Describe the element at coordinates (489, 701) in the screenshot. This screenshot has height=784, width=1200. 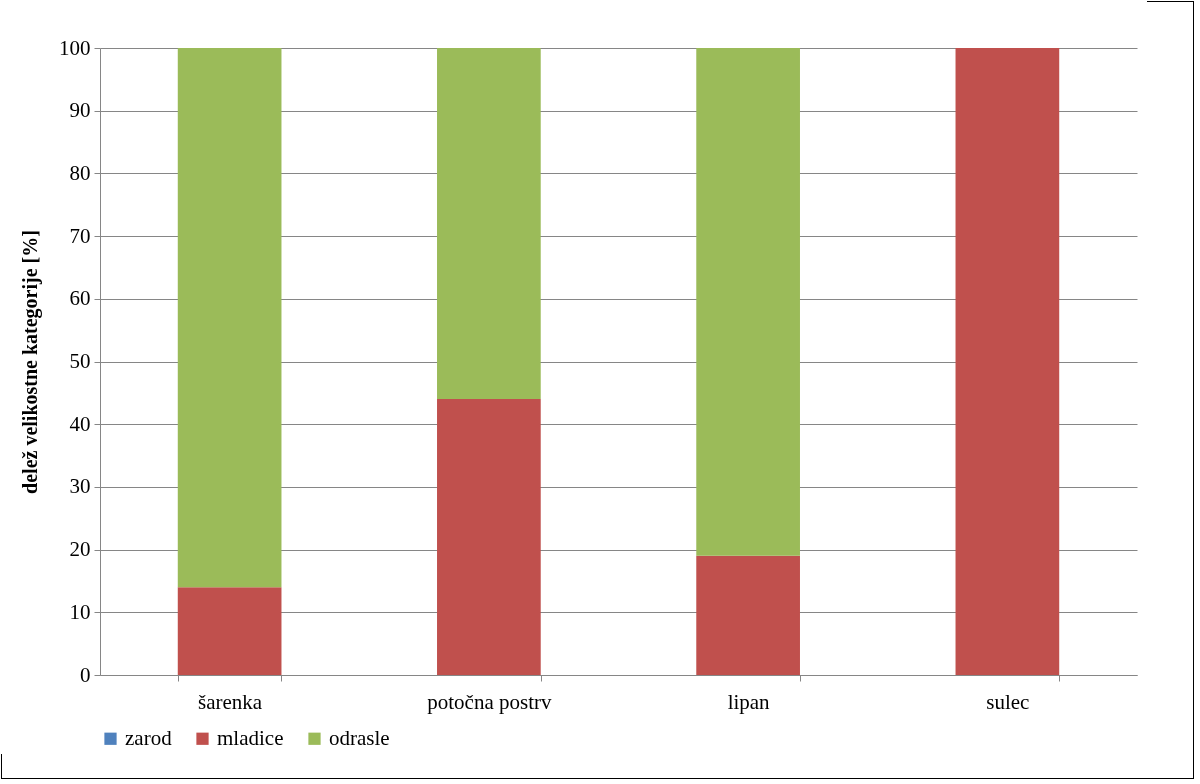
I see `x-tick-label: potočna postrv` at that location.